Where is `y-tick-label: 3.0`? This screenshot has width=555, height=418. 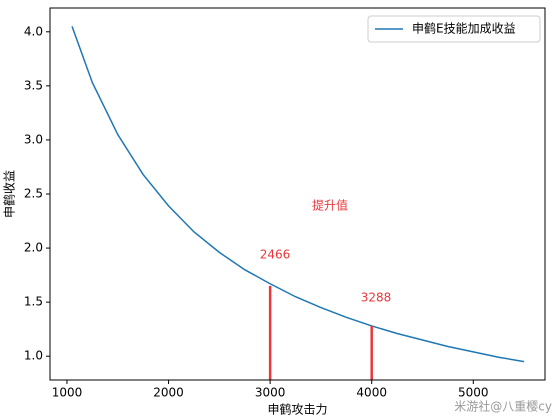
y-tick-label: 3.0 is located at coordinates (33, 139).